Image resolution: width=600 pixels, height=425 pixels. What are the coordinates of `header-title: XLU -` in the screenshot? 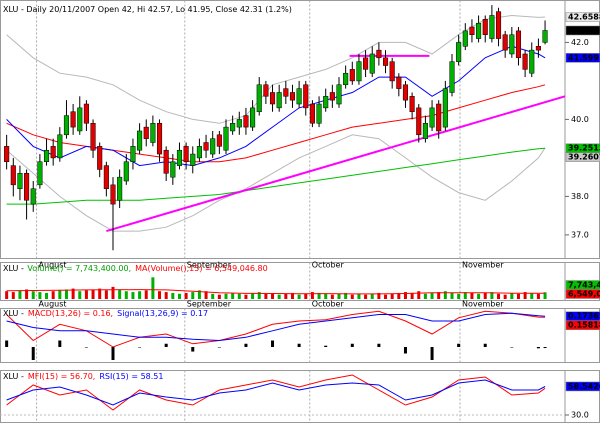 It's located at (13, 313).